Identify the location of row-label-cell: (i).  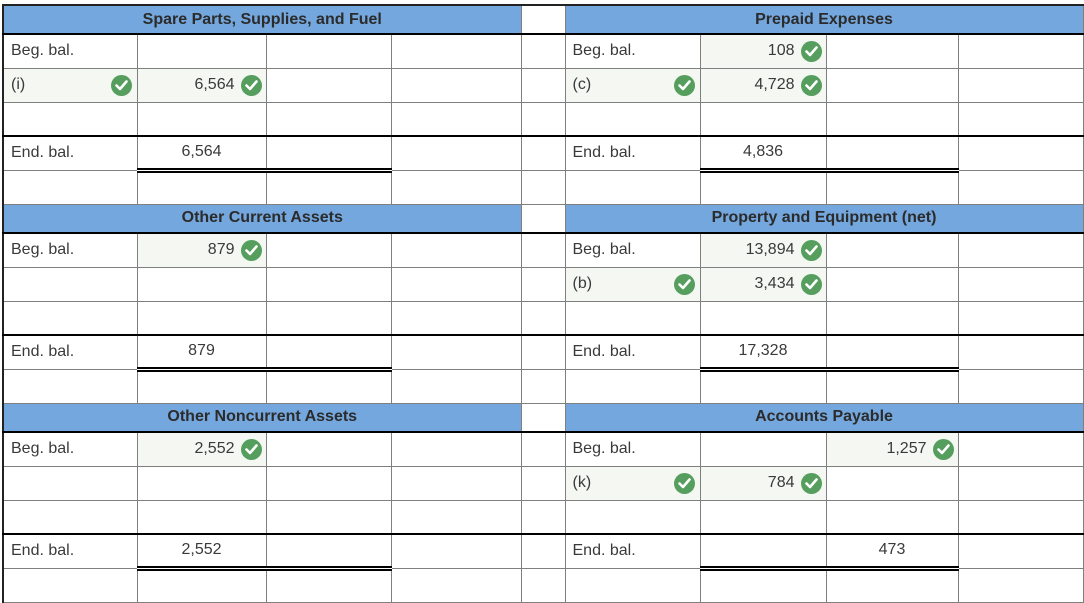
(70, 85).